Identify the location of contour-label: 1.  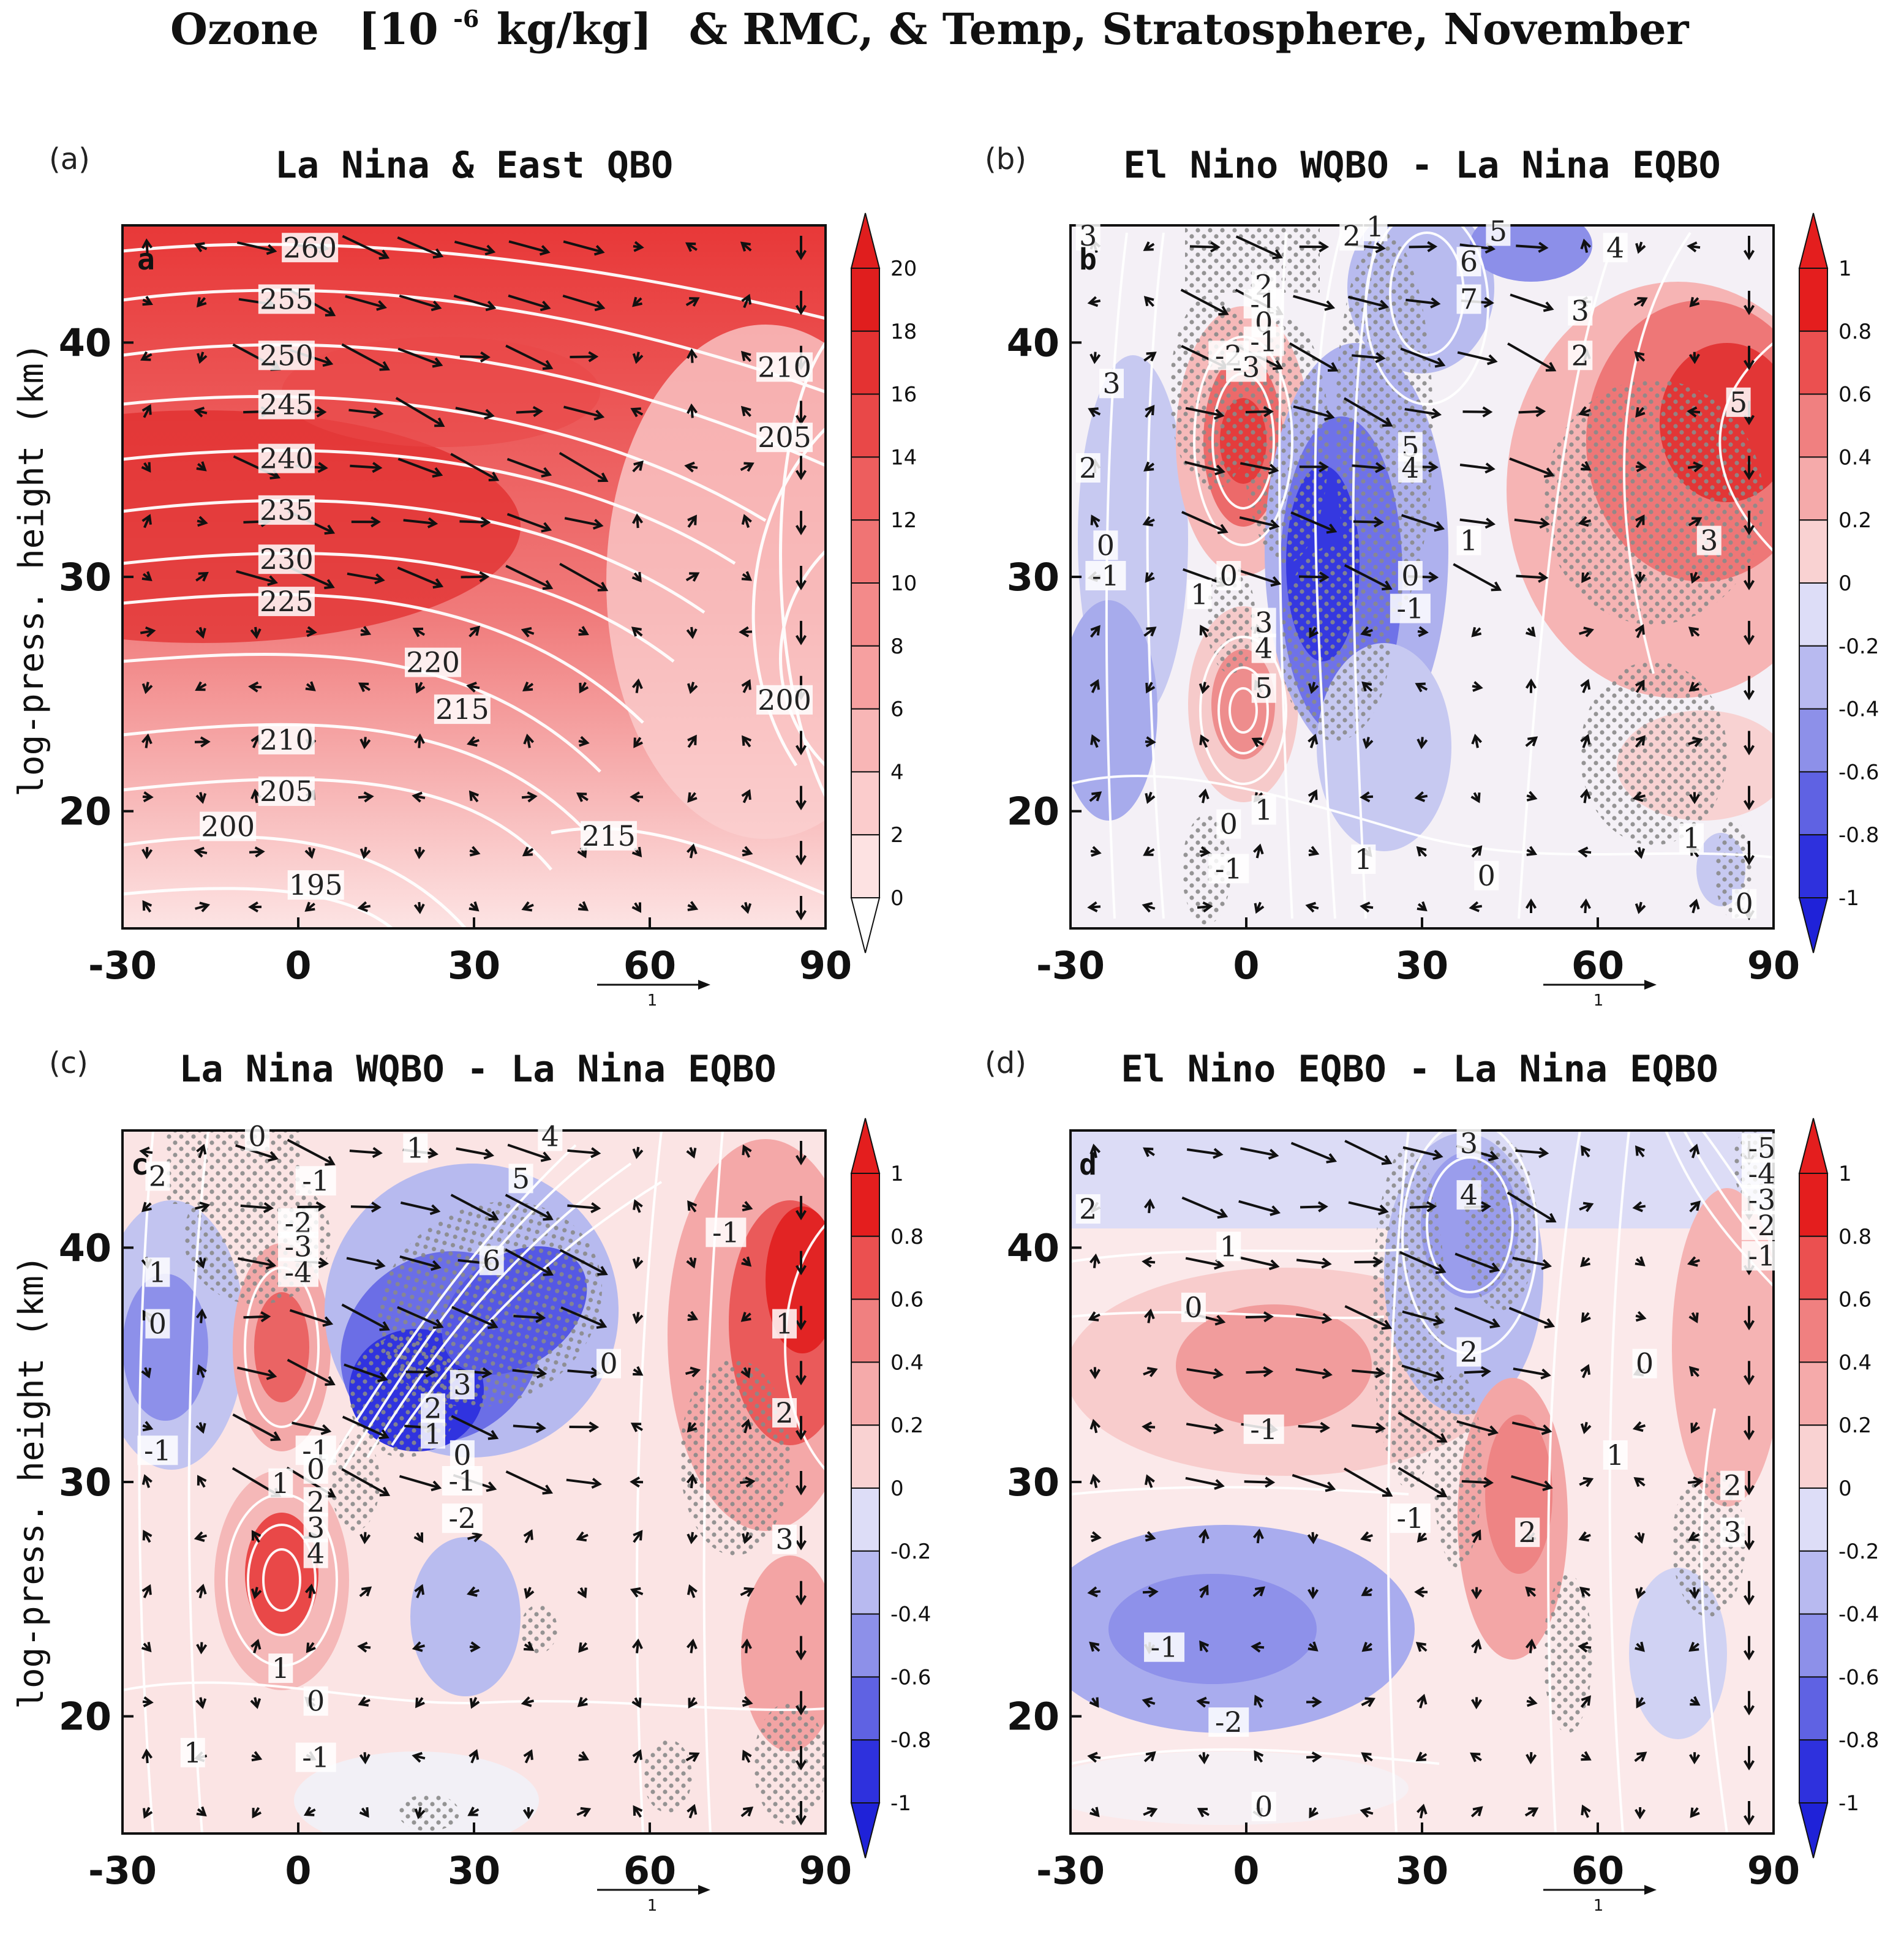
(433, 1433).